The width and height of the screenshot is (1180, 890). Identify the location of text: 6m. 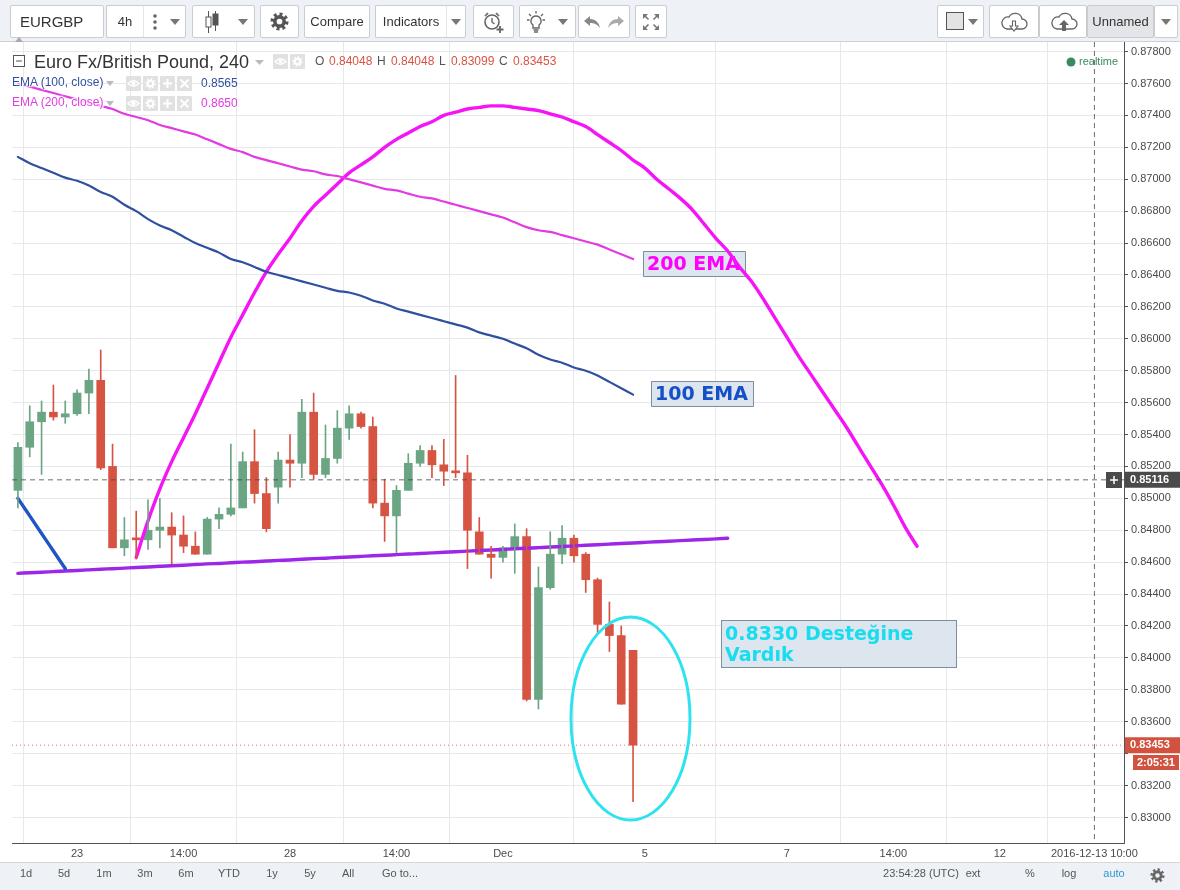
(186, 873).